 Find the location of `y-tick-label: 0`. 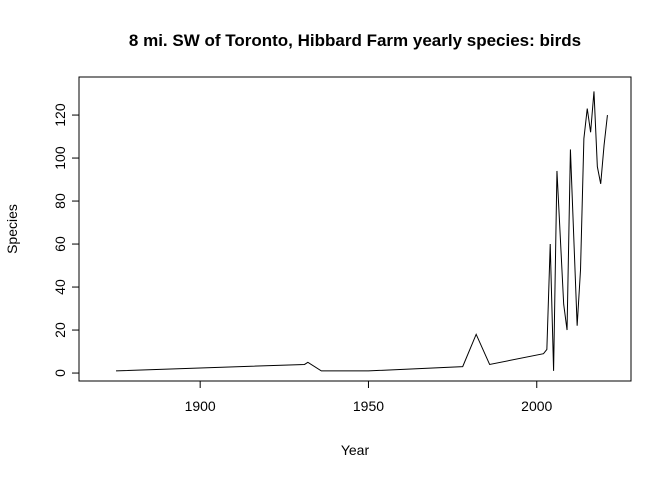

y-tick-label: 0 is located at coordinates (60, 373).